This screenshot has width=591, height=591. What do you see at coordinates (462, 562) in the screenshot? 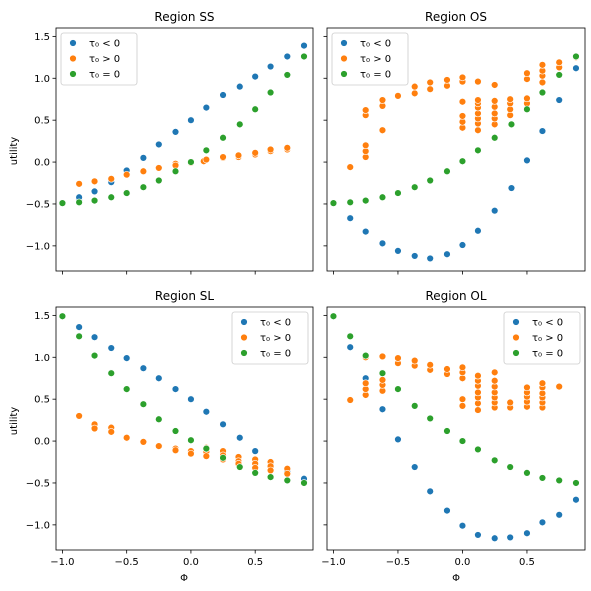
I see `x-tick-label: 0.0` at bounding box center [462, 562].